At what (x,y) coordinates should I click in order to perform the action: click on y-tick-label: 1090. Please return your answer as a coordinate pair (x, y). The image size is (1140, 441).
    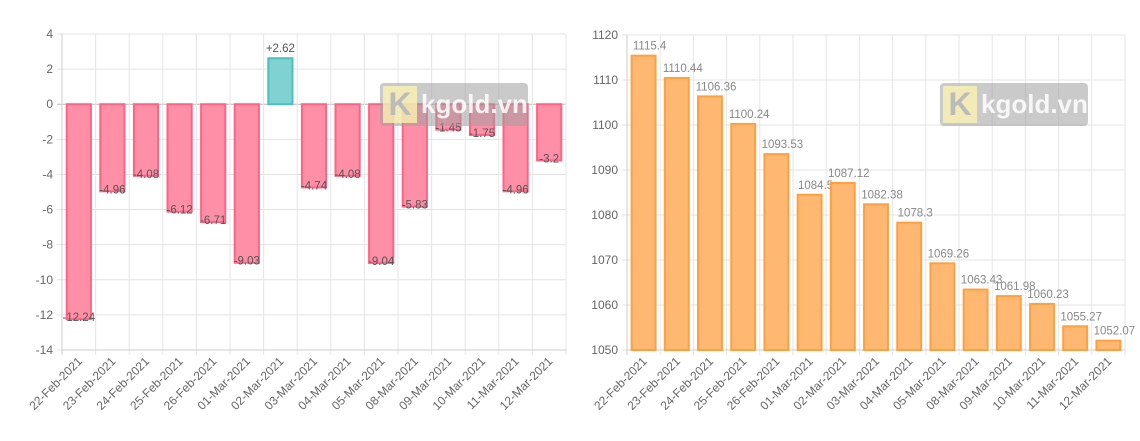
    Looking at the image, I should click on (604, 170).